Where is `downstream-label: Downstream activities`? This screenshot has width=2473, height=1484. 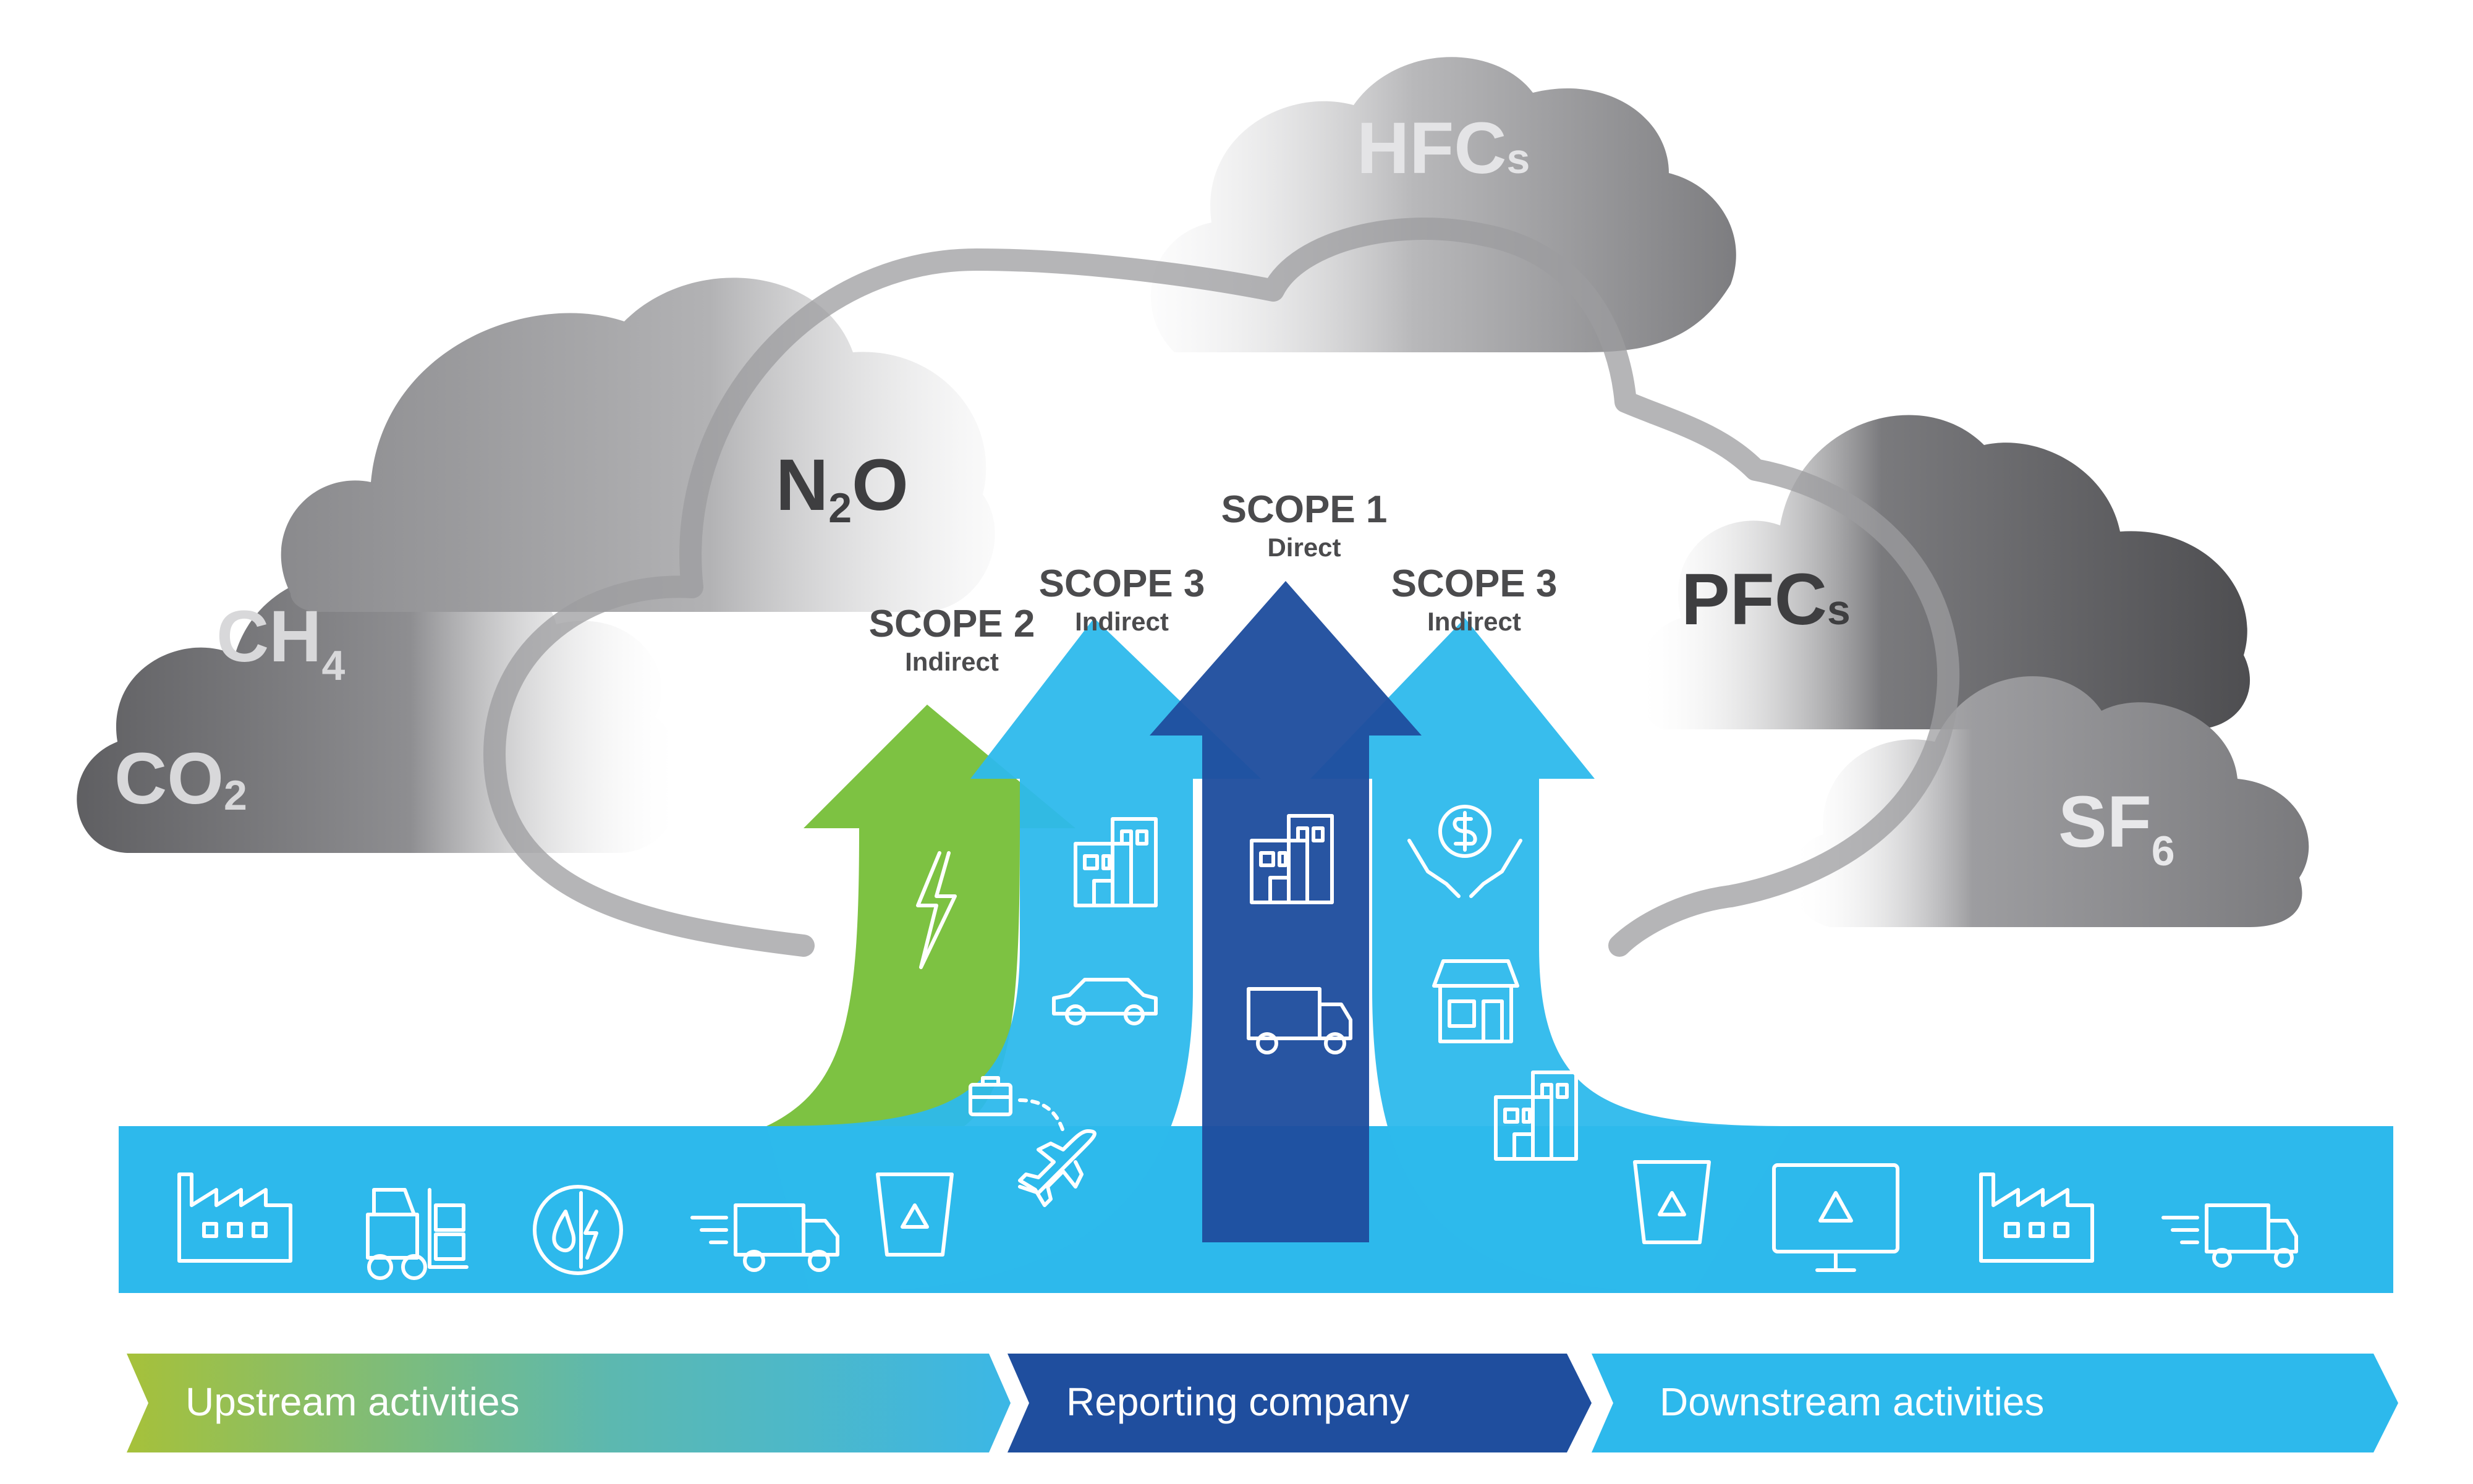 downstream-label: Downstream activities is located at coordinates (1852, 1402).